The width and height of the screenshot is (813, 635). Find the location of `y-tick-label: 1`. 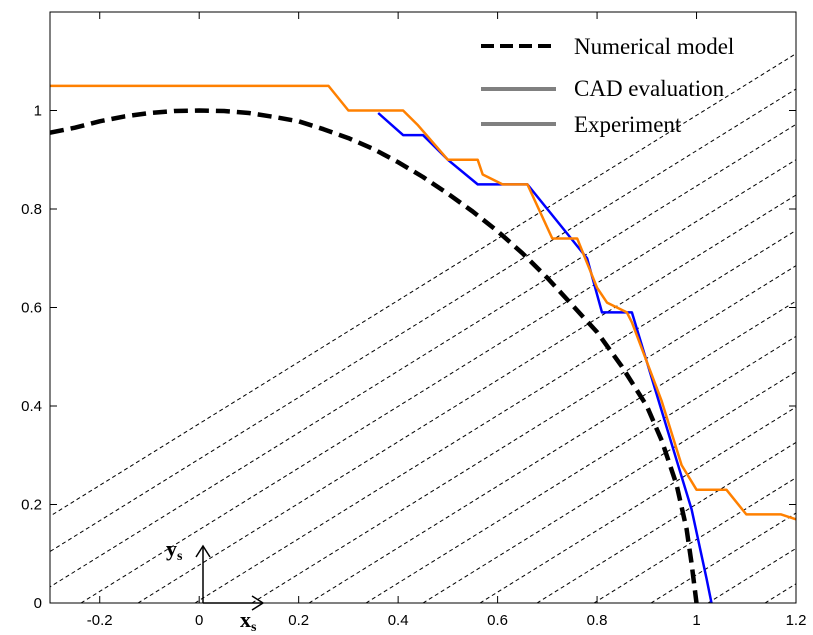

y-tick-label: 1 is located at coordinates (38, 111).